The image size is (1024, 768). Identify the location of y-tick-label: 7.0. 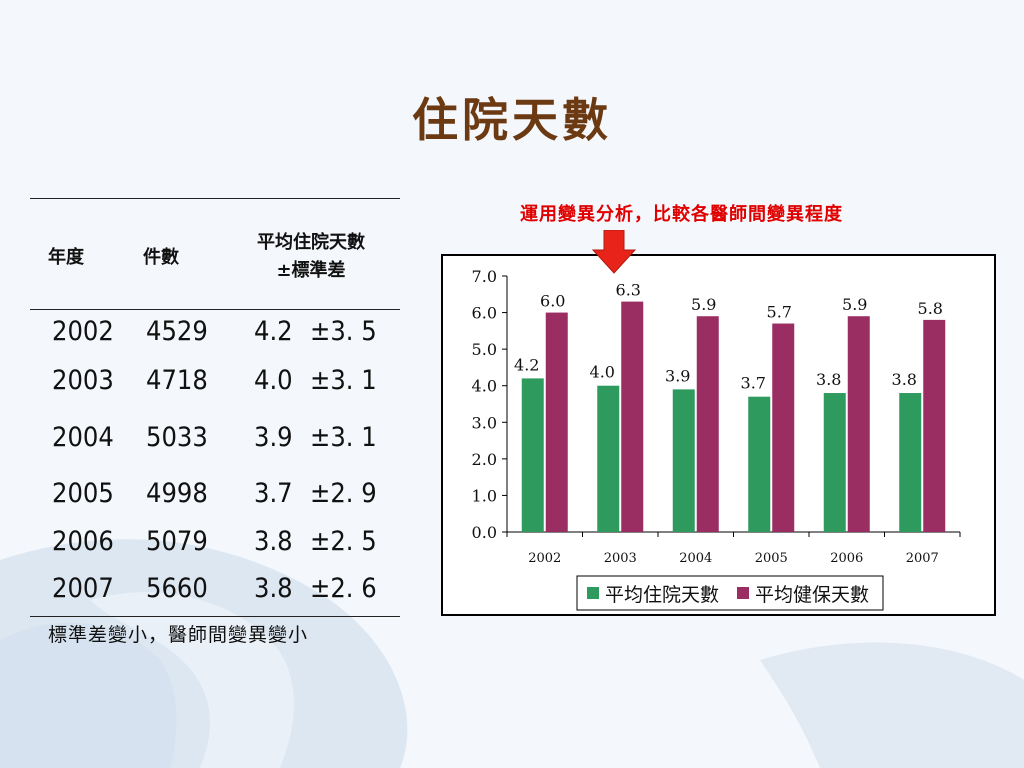
(484, 276).